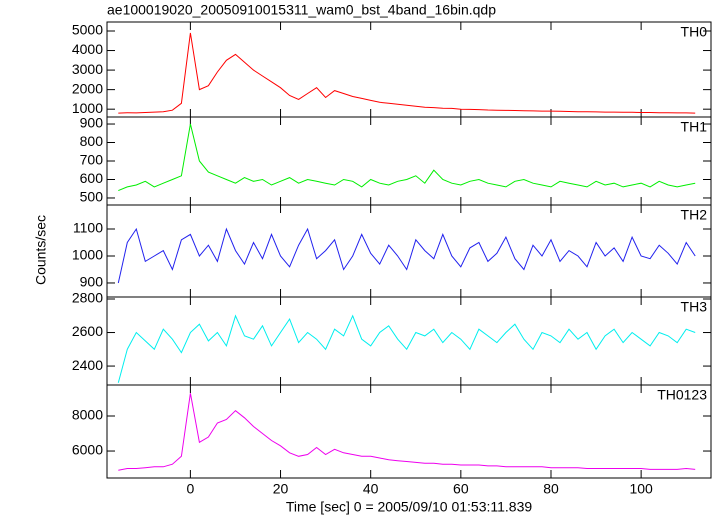  What do you see at coordinates (87, 450) in the screenshot?
I see `y-tick-label: 6000` at bounding box center [87, 450].